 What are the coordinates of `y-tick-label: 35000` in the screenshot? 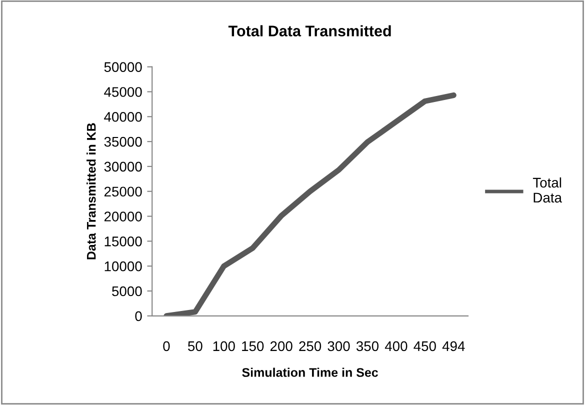 It's located at (123, 141).